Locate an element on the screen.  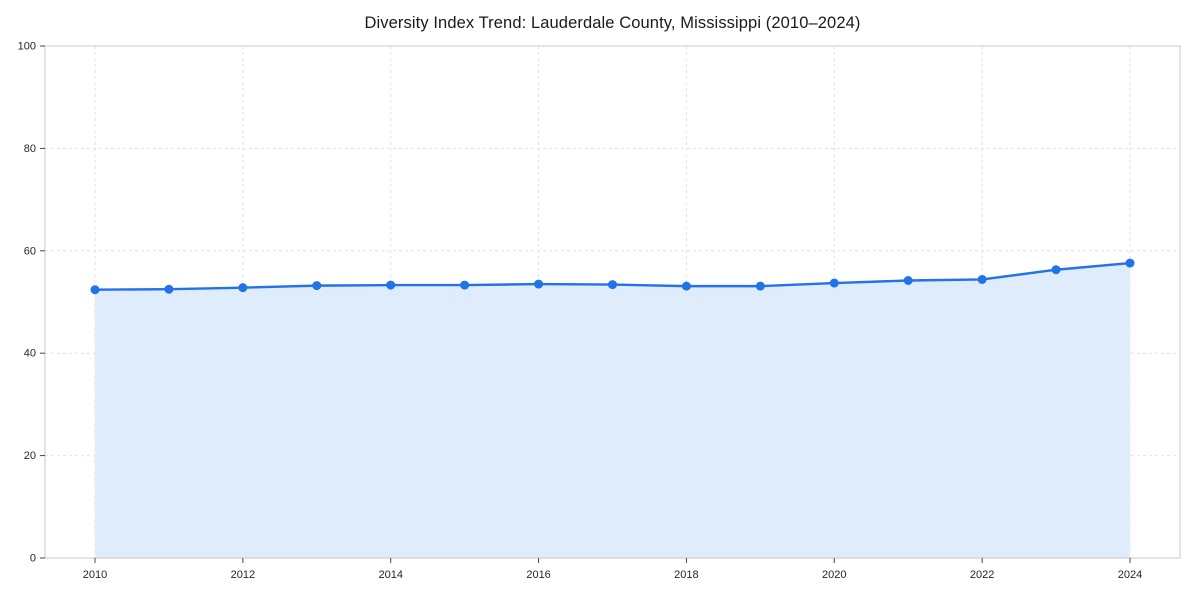
y-tick-label: 0 is located at coordinates (33, 559).